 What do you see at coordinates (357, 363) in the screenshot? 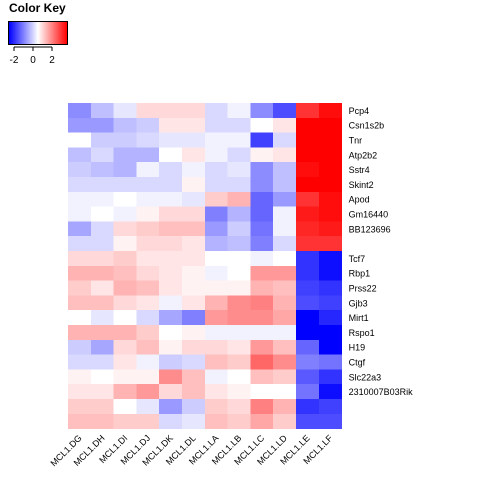
I see `row-label: Ctgf` at bounding box center [357, 363].